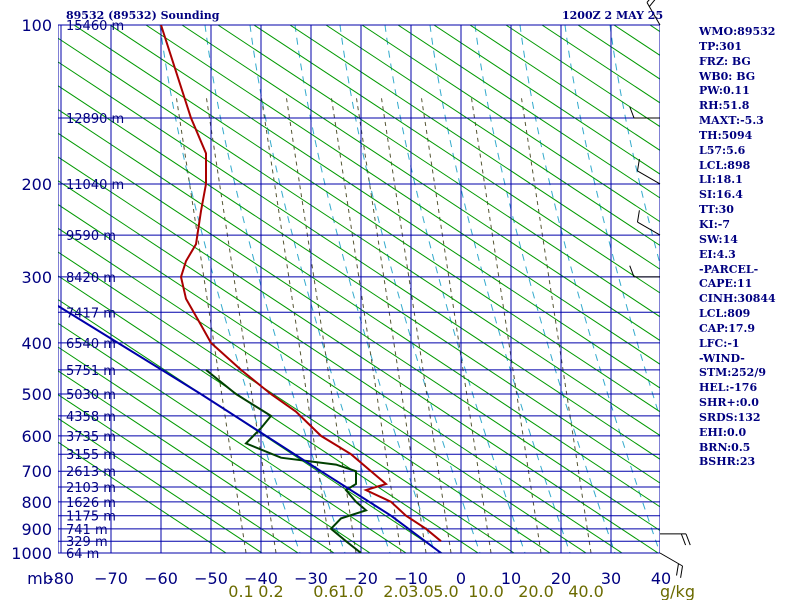  Describe the element at coordinates (511, 578) in the screenshot. I see `temp-tick-label: 10` at that location.